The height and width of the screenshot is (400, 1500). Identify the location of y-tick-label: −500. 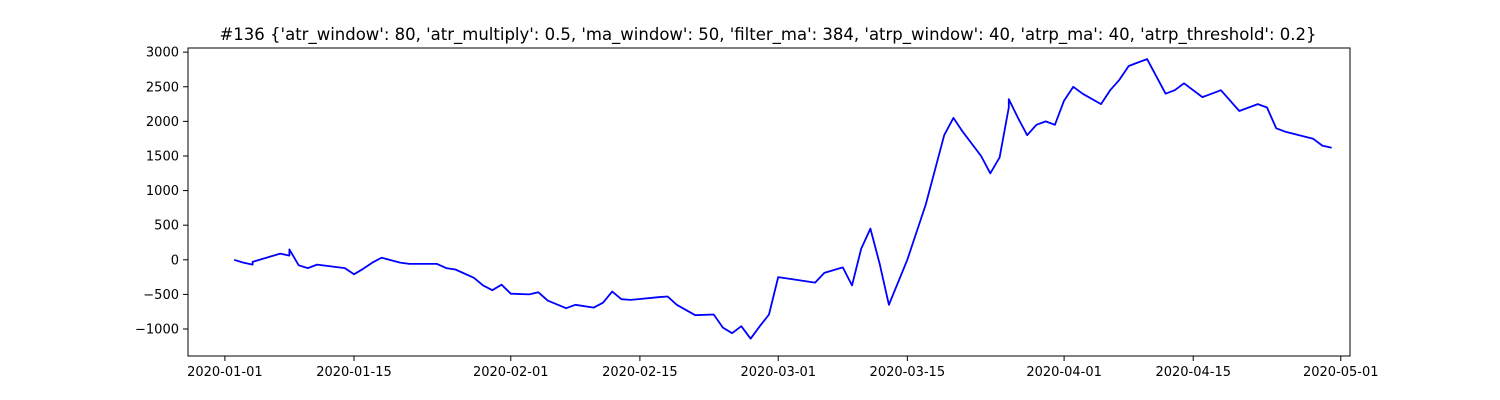
(161, 295).